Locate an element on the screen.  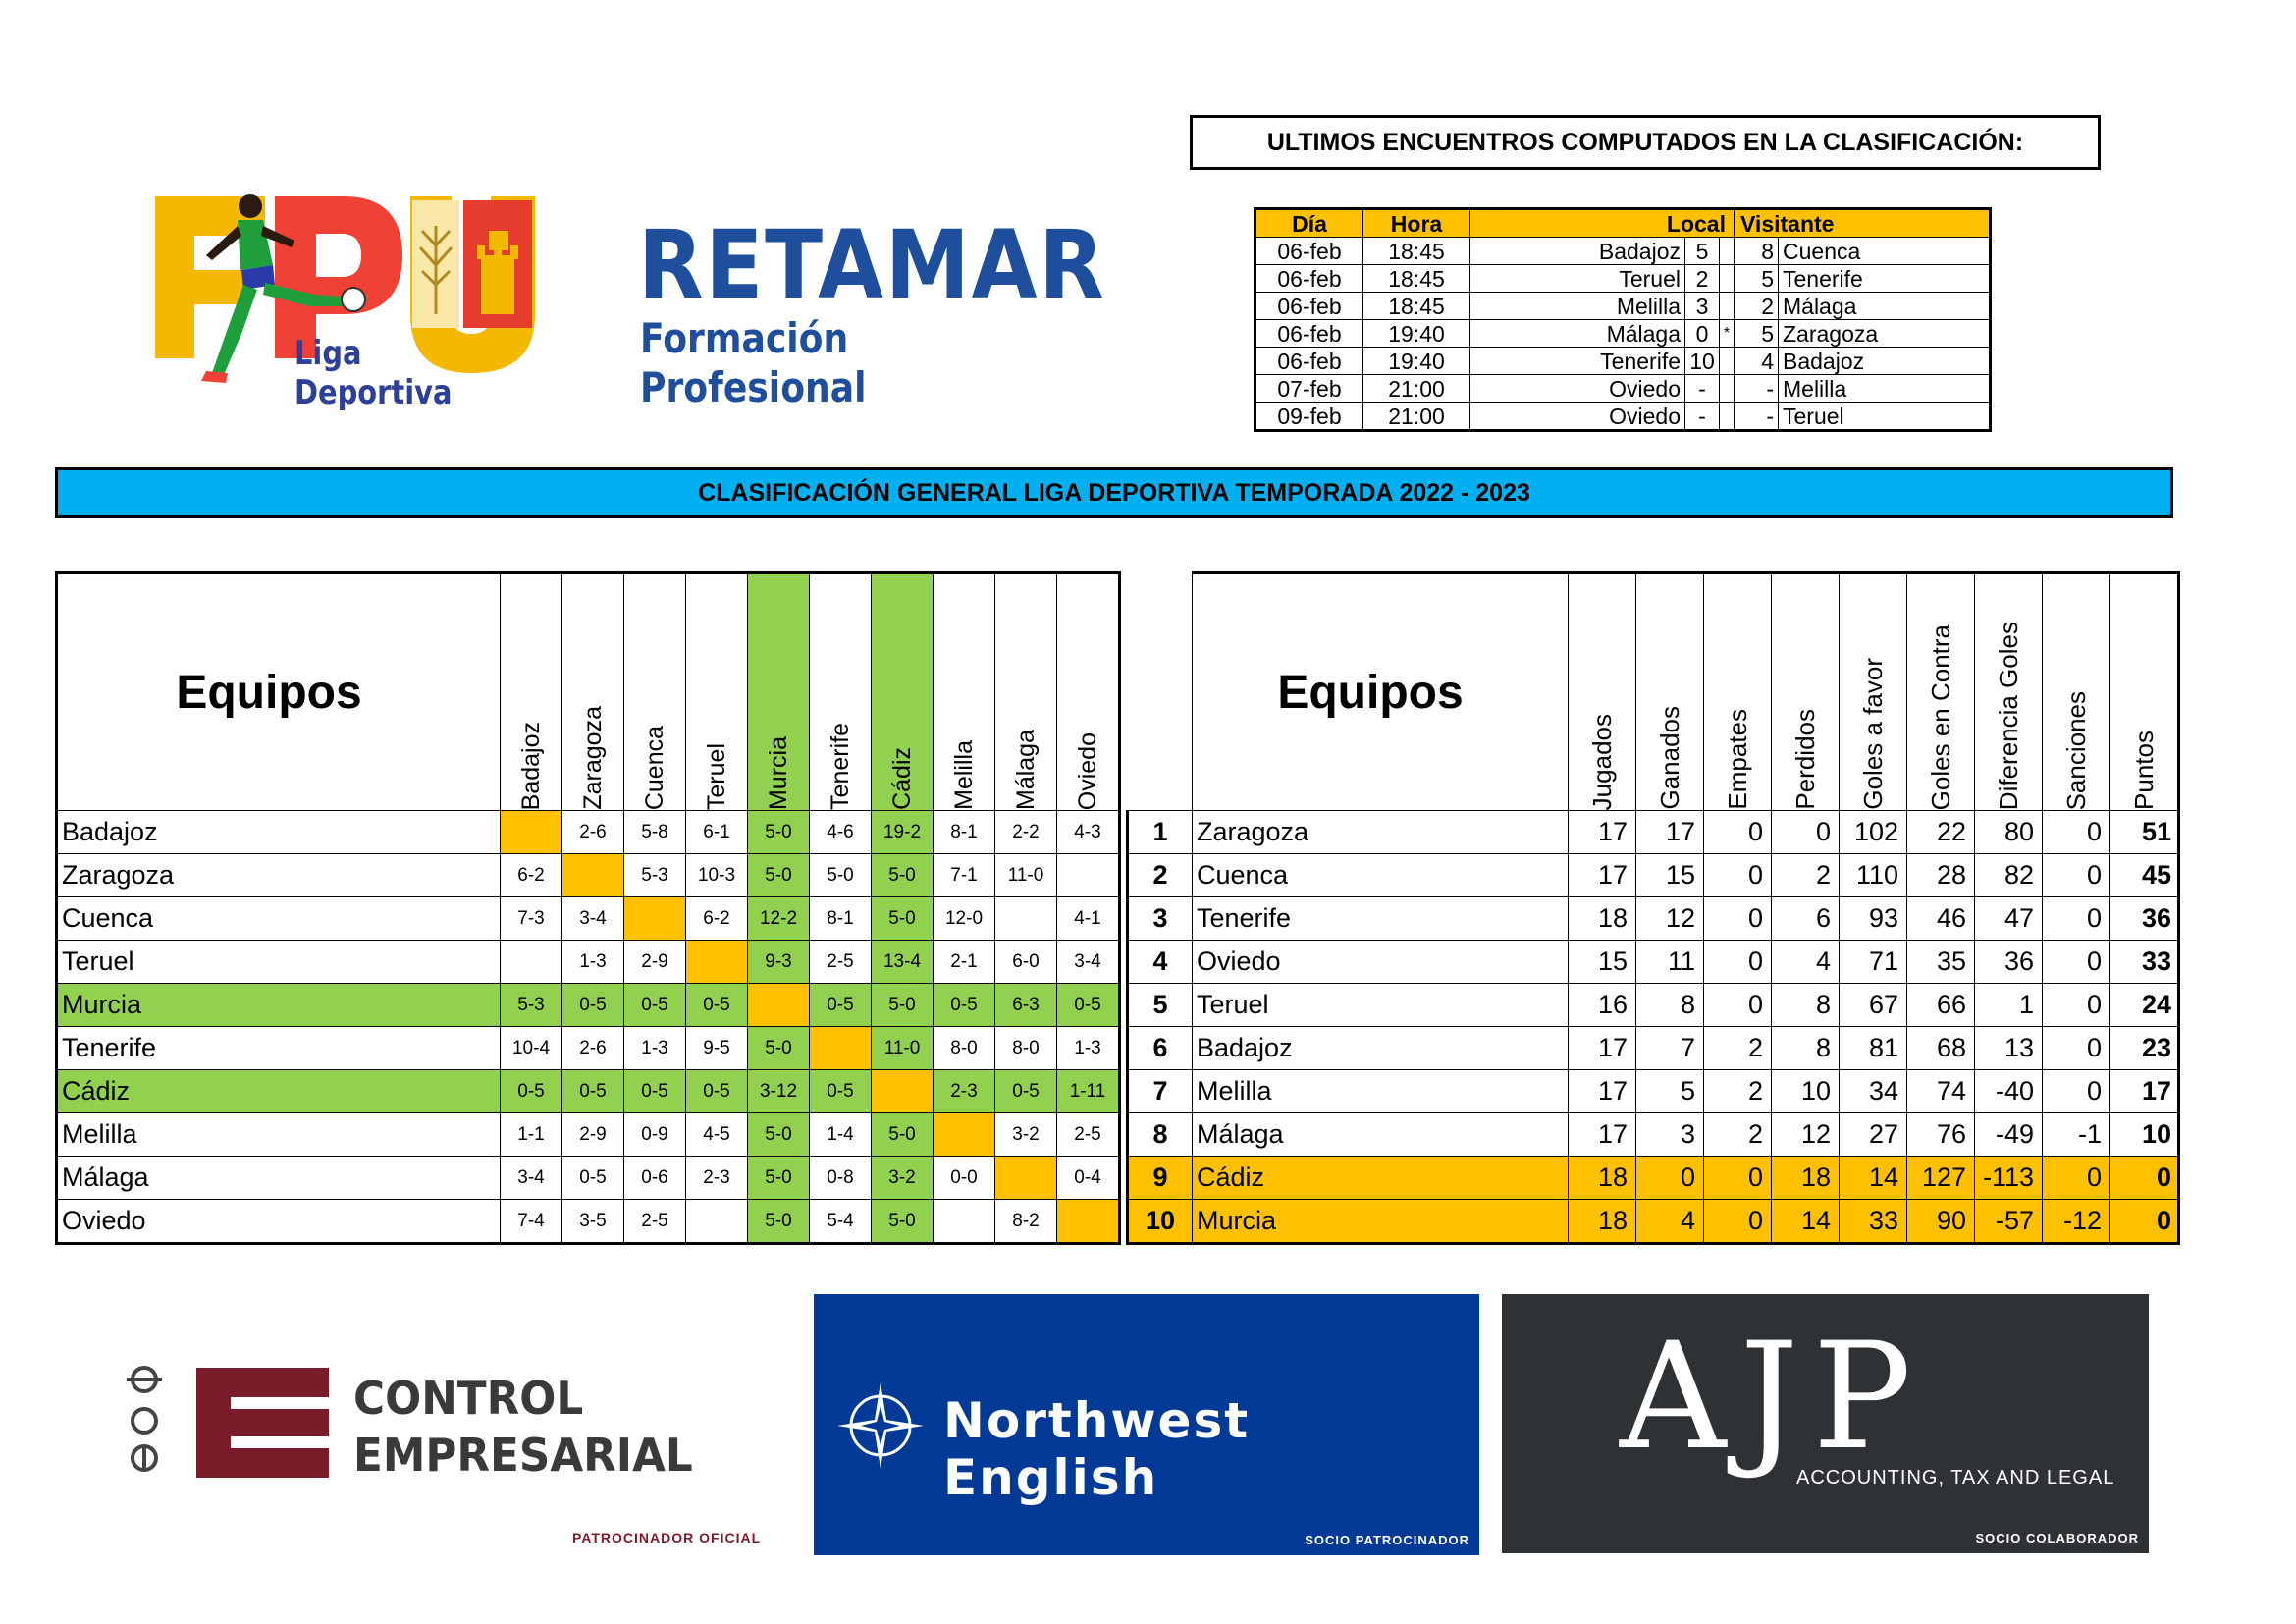
matrix-result-cell: 0-8 is located at coordinates (841, 1178).